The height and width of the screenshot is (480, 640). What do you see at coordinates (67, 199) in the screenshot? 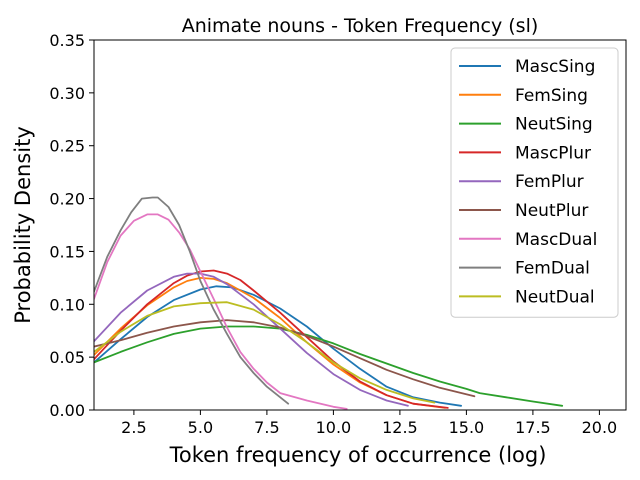
I see `y-tick-label: 0.20` at bounding box center [67, 199].